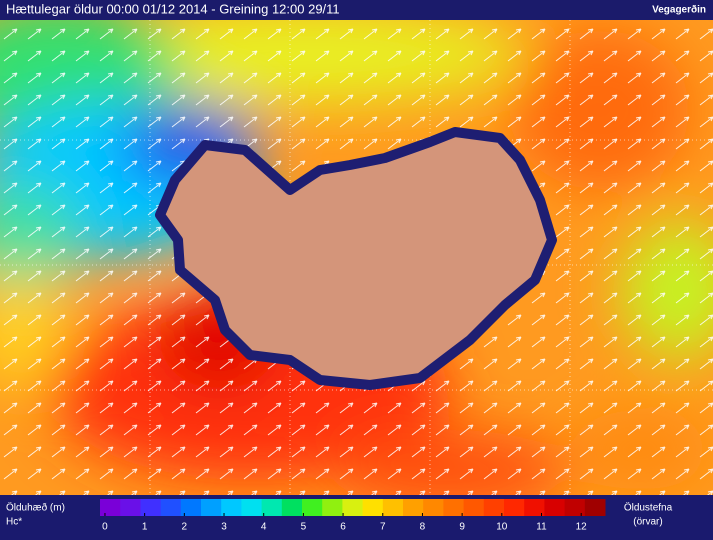 This screenshot has width=713, height=540. Describe the element at coordinates (582, 527) in the screenshot. I see `colorbar-tick-label: 12` at that location.